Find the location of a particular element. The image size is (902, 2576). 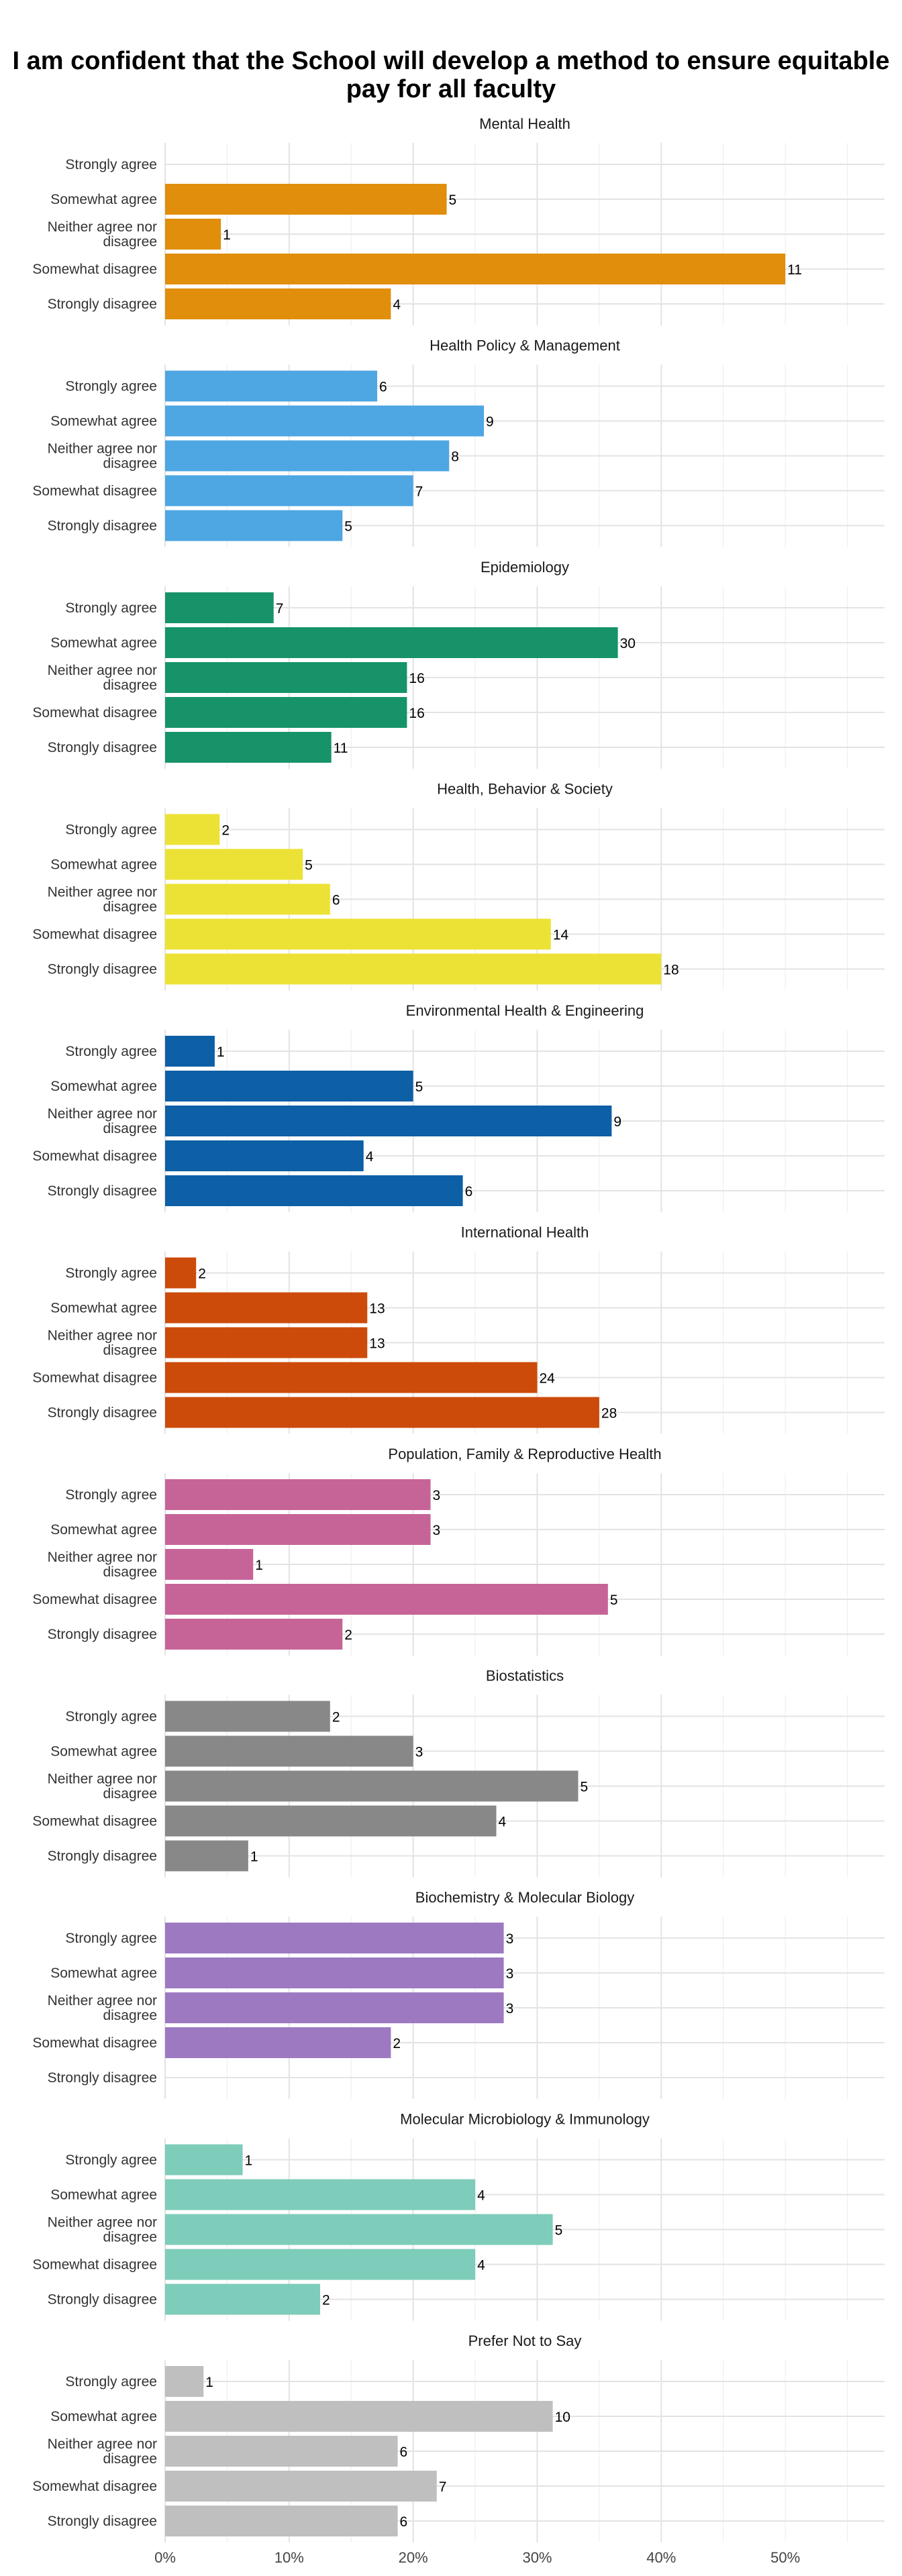

data-label: 13 is located at coordinates (377, 1344).